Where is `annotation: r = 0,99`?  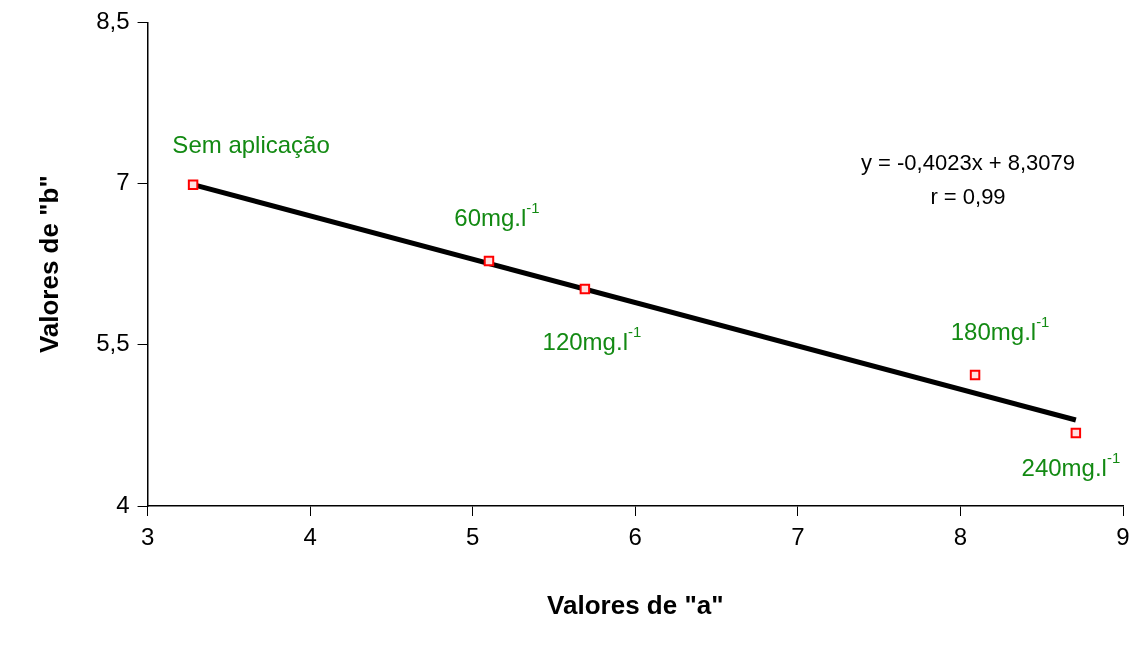 annotation: r = 0,99 is located at coordinates (968, 197).